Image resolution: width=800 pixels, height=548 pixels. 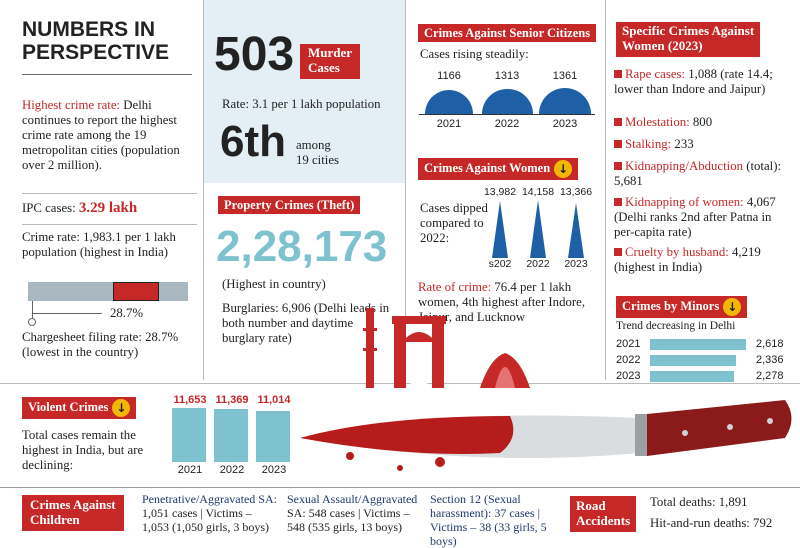 What do you see at coordinates (127, 313) in the screenshot?
I see `chargesheet-pct: 28.7%` at bounding box center [127, 313].